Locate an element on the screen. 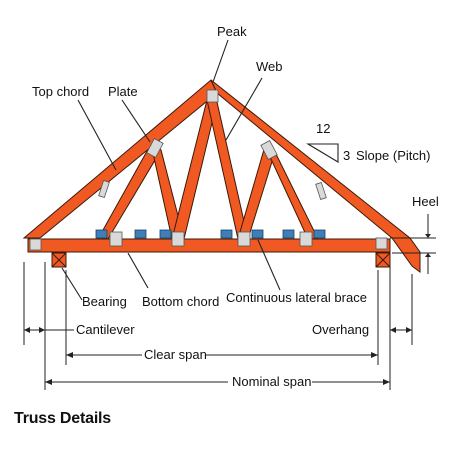 The image size is (450, 450). plate-heel-left is located at coordinates (35, 244).